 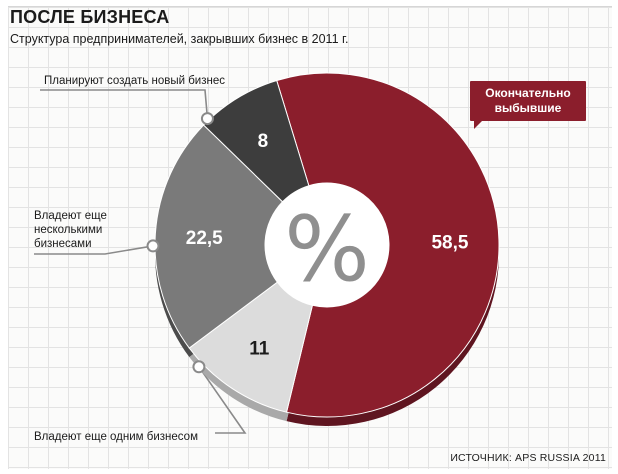 I want to click on leader-several, so click(x=94, y=250).